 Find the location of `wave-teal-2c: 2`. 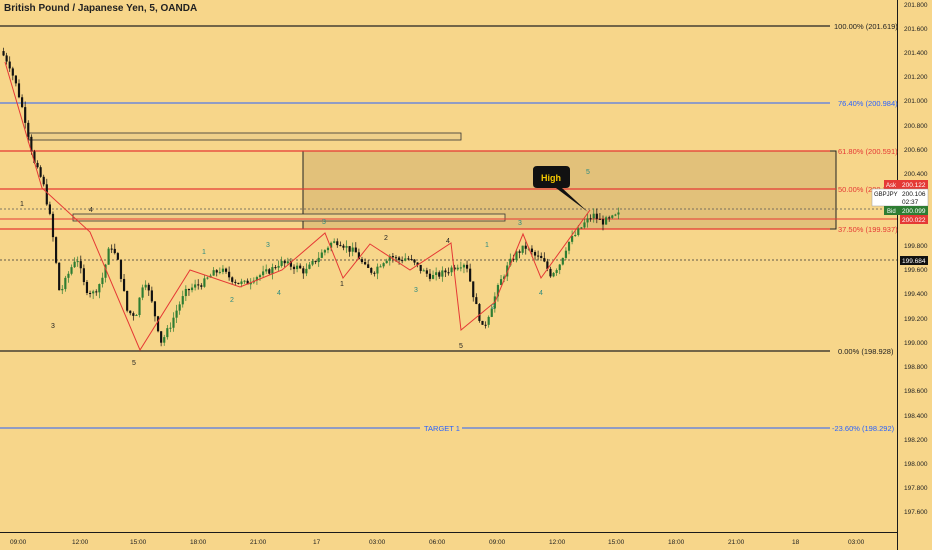

wave-teal-2c: 2 is located at coordinates (493, 307).